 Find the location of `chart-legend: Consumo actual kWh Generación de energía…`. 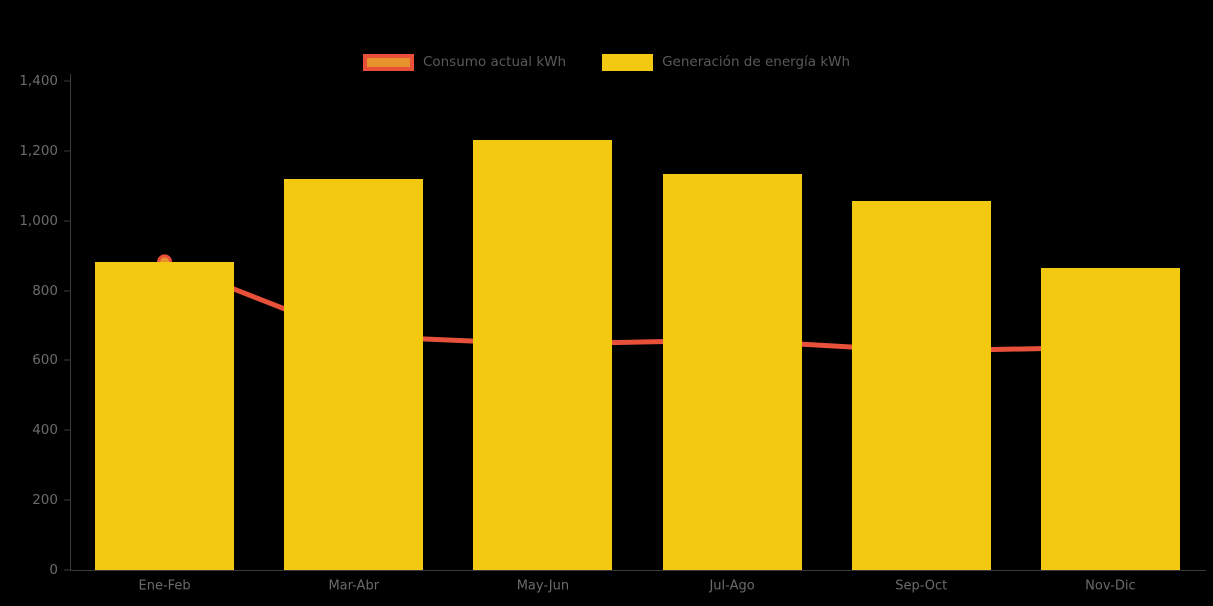

chart-legend: Consumo actual kWh Generación de energía… is located at coordinates (606, 62).